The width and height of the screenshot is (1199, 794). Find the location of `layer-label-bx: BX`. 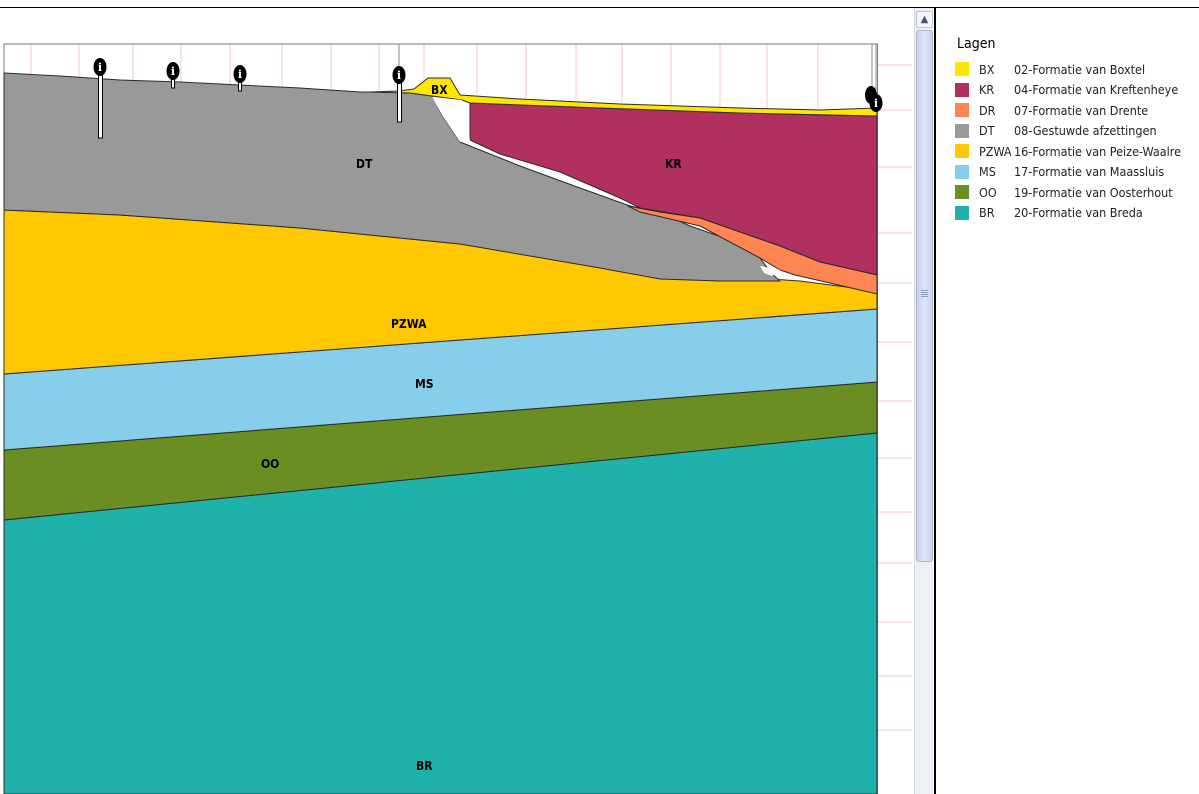

layer-label-bx: BX is located at coordinates (439, 90).